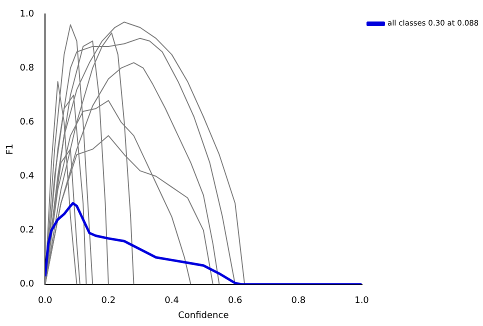 Image resolution: width=483 pixels, height=326 pixels. I want to click on y-tick-label: 0.4, so click(27, 177).